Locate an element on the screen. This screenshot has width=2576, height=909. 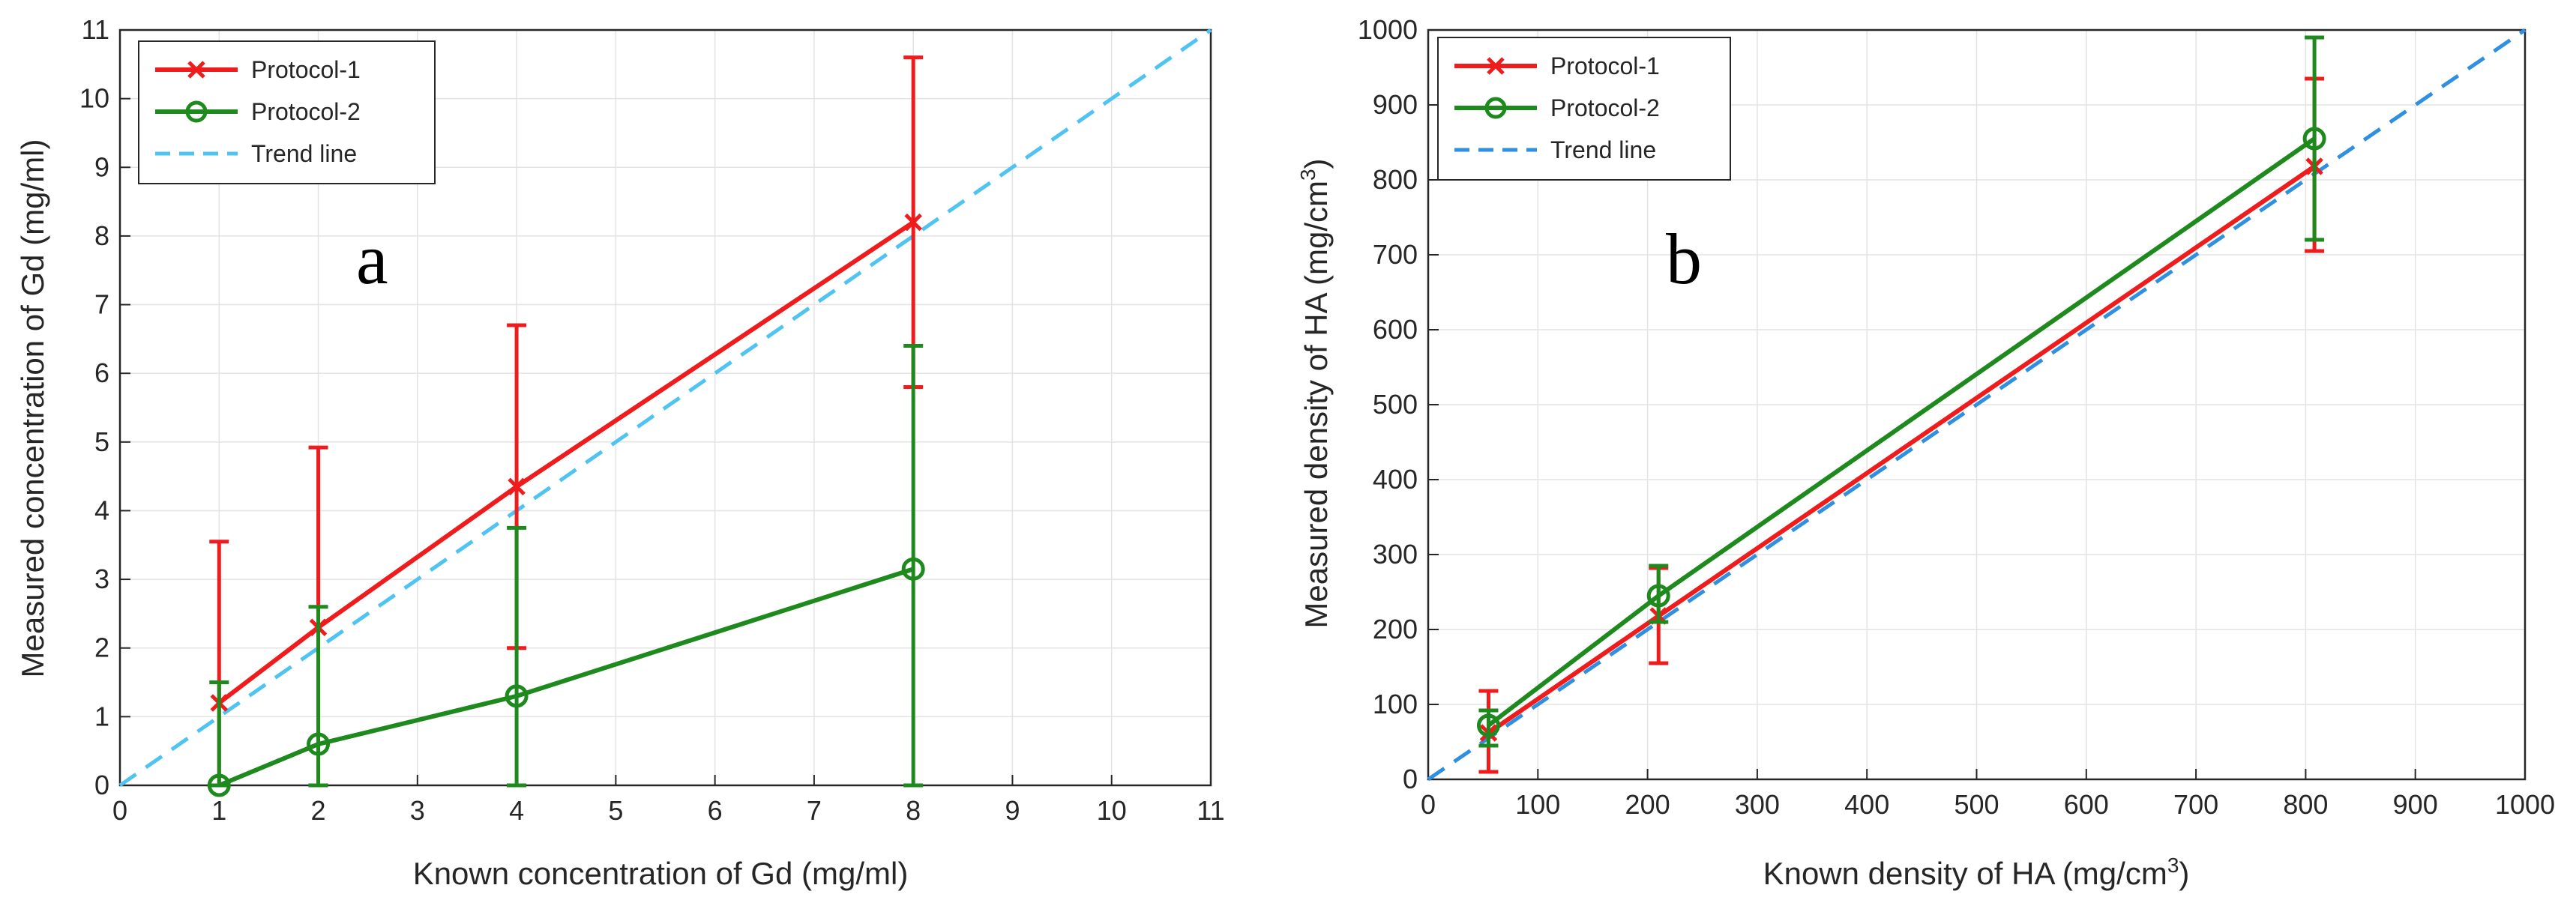
y-tick-label: 8 is located at coordinates (101, 235).